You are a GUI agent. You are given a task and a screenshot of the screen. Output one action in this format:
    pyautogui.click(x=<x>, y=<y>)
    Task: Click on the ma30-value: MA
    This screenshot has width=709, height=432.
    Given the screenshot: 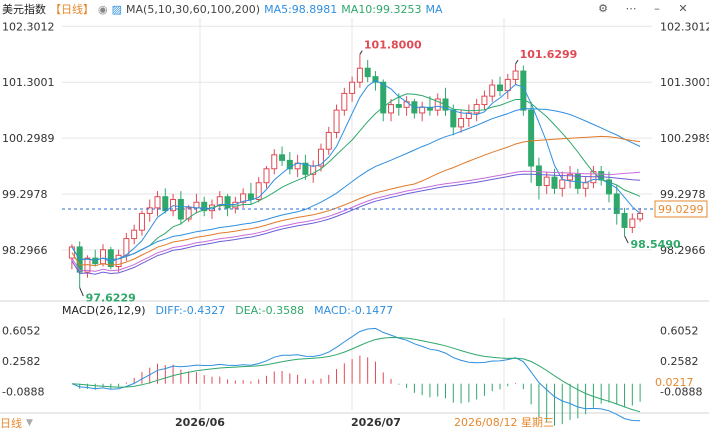 What is the action you would take?
    pyautogui.click(x=434, y=9)
    